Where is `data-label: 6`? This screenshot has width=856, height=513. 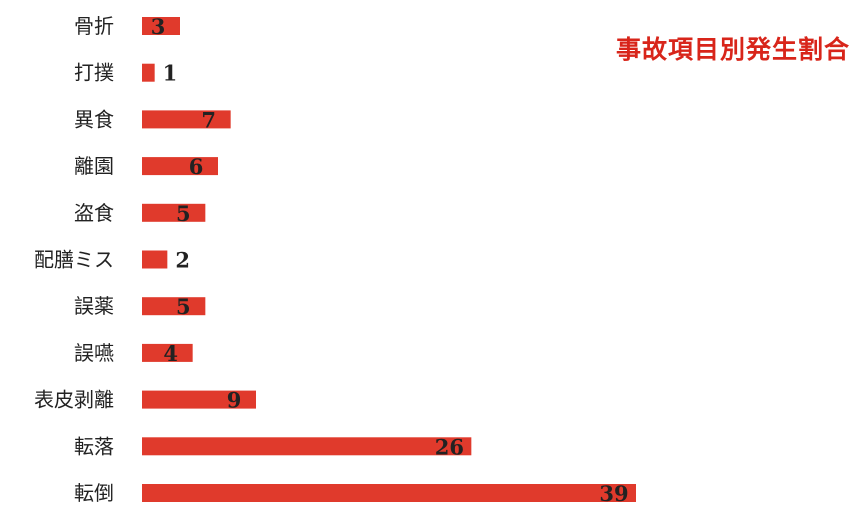
data-label: 6 is located at coordinates (196, 166).